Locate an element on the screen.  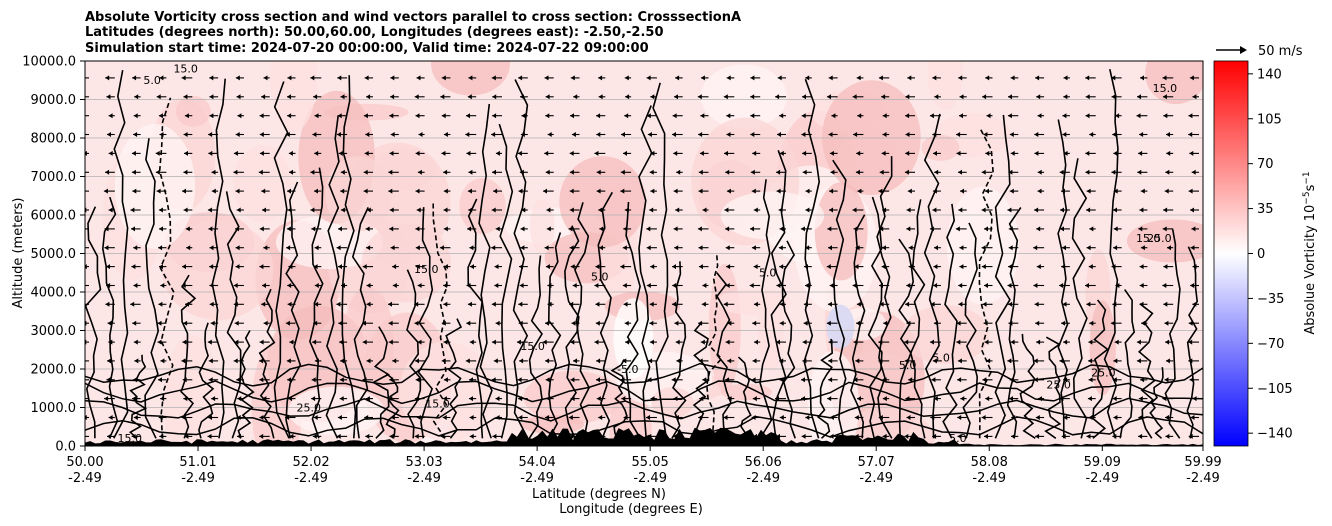
colorbar-tick-label: 140 is located at coordinates (1269, 74).